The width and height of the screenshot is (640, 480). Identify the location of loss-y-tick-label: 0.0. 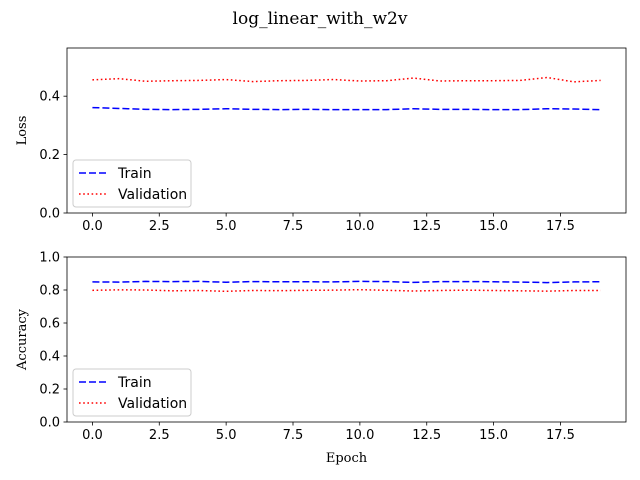
(49, 214).